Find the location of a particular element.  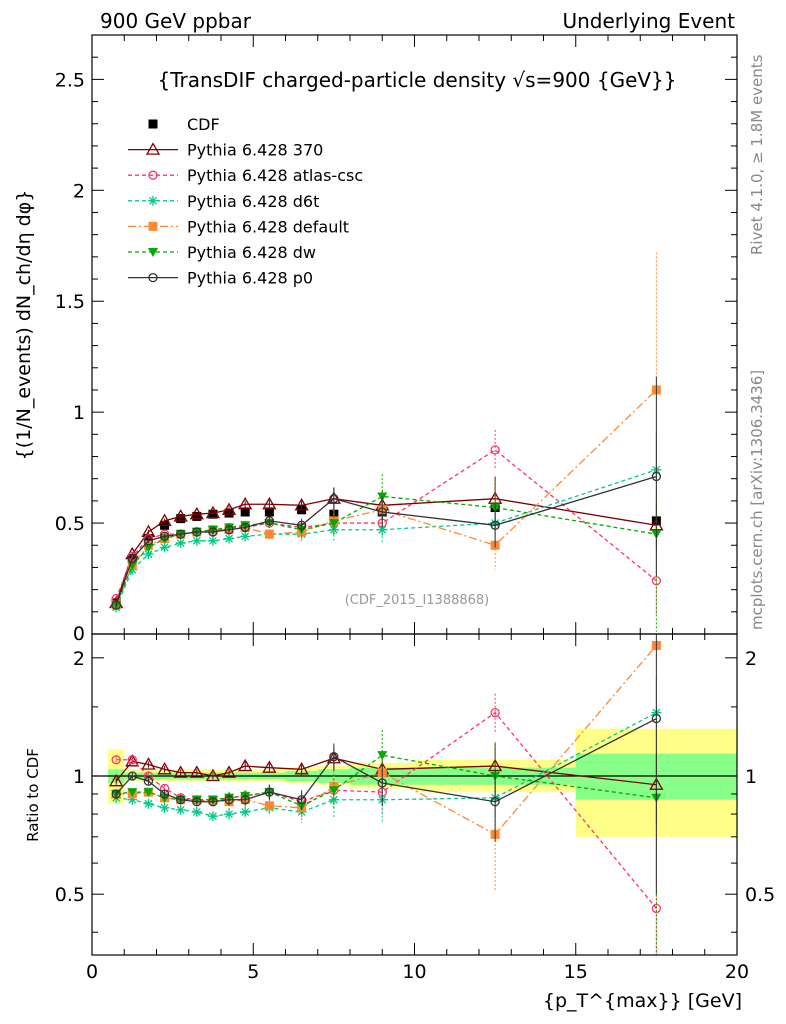

legend-label: CDF is located at coordinates (203, 124).